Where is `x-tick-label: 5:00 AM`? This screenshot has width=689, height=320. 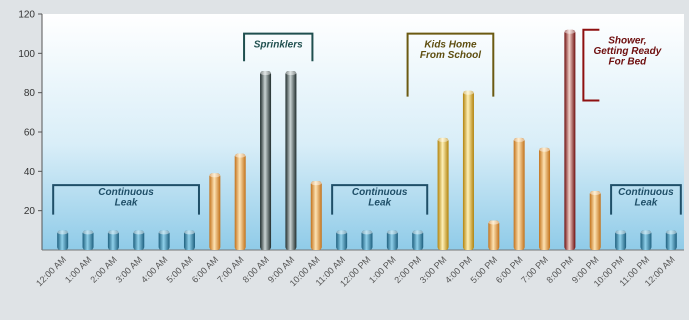
x-tick-label: 5:00 AM is located at coordinates (179, 269).